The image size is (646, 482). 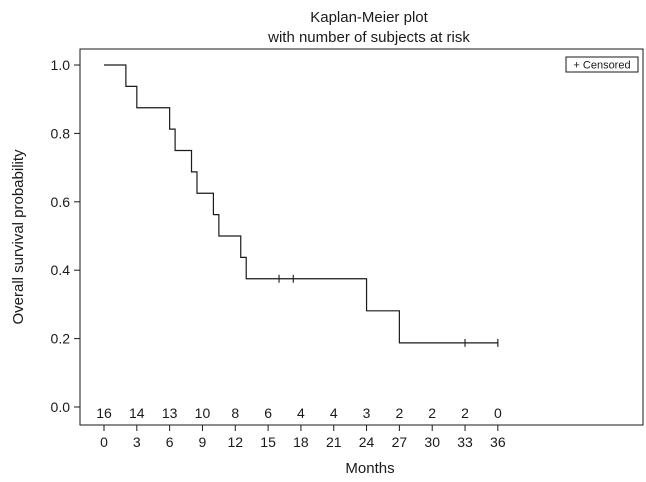 I want to click on x-tick-label: 30, so click(x=432, y=442).